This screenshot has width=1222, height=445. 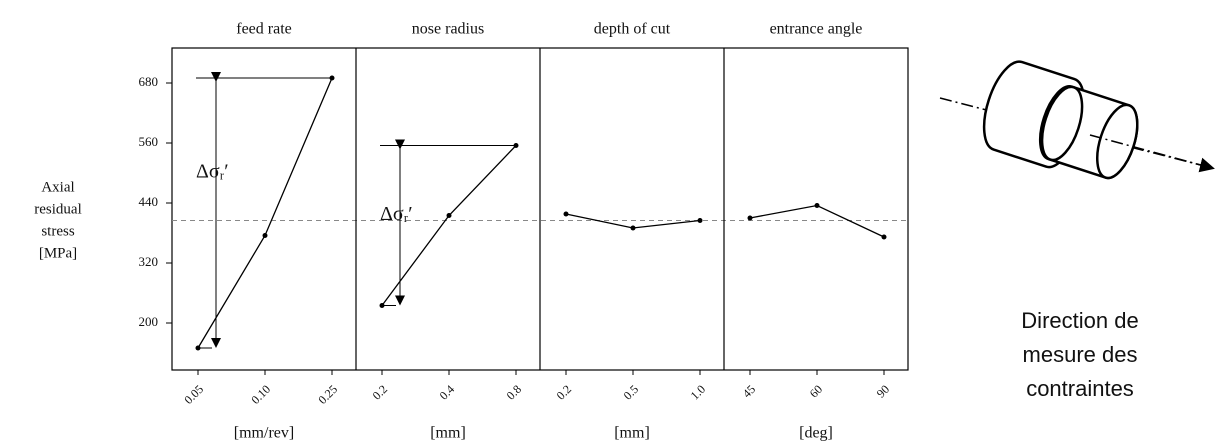 What do you see at coordinates (327, 394) in the screenshot?
I see `x-tick-label: 0.25` at bounding box center [327, 394].